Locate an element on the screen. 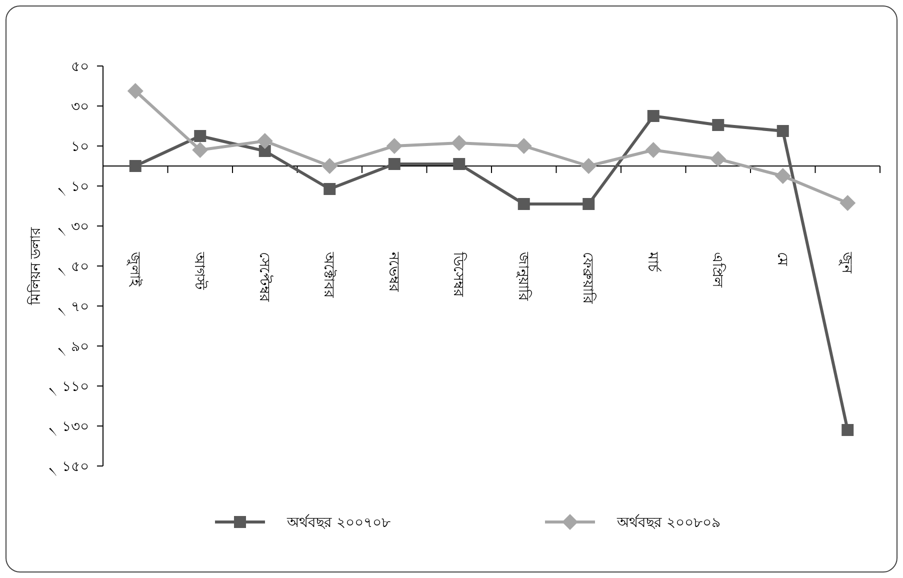  y-axis-title: মিলিয়ন ডলার is located at coordinates (35, 266).